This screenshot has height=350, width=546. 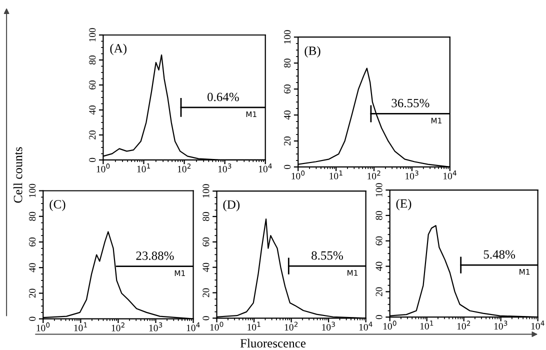 I want to click on annotation: 5.48%, so click(x=500, y=254).